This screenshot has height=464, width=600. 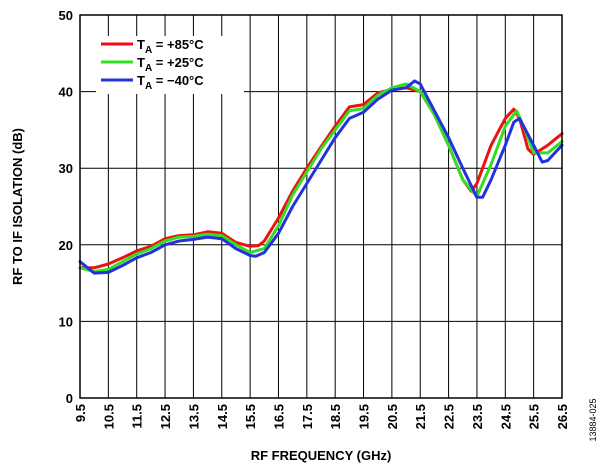 I want to click on x-tick-label: 12.5, so click(x=165, y=416).